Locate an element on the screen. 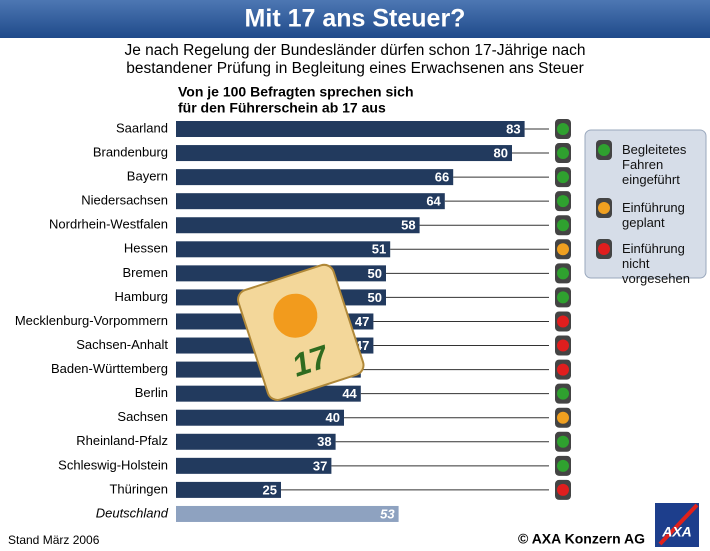 Image resolution: width=710 pixels, height=551 pixels. value-label: 47 is located at coordinates (362, 321).